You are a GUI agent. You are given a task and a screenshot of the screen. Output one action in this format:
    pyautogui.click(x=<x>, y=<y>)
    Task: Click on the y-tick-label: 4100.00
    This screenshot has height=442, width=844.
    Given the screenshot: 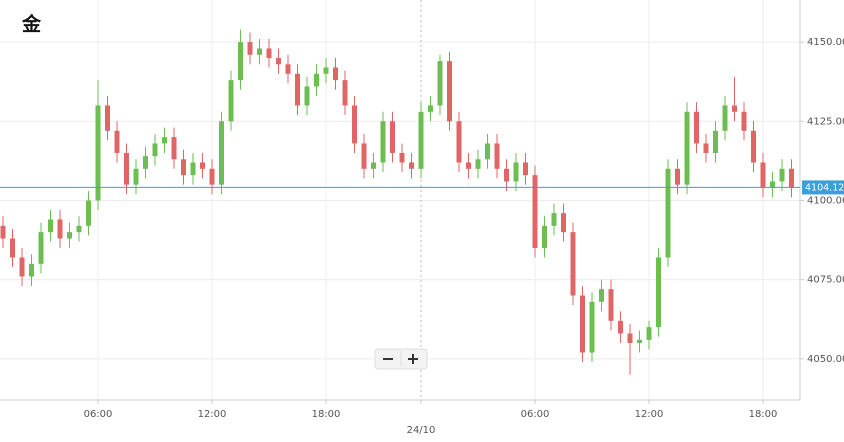 What is the action you would take?
    pyautogui.click(x=825, y=200)
    